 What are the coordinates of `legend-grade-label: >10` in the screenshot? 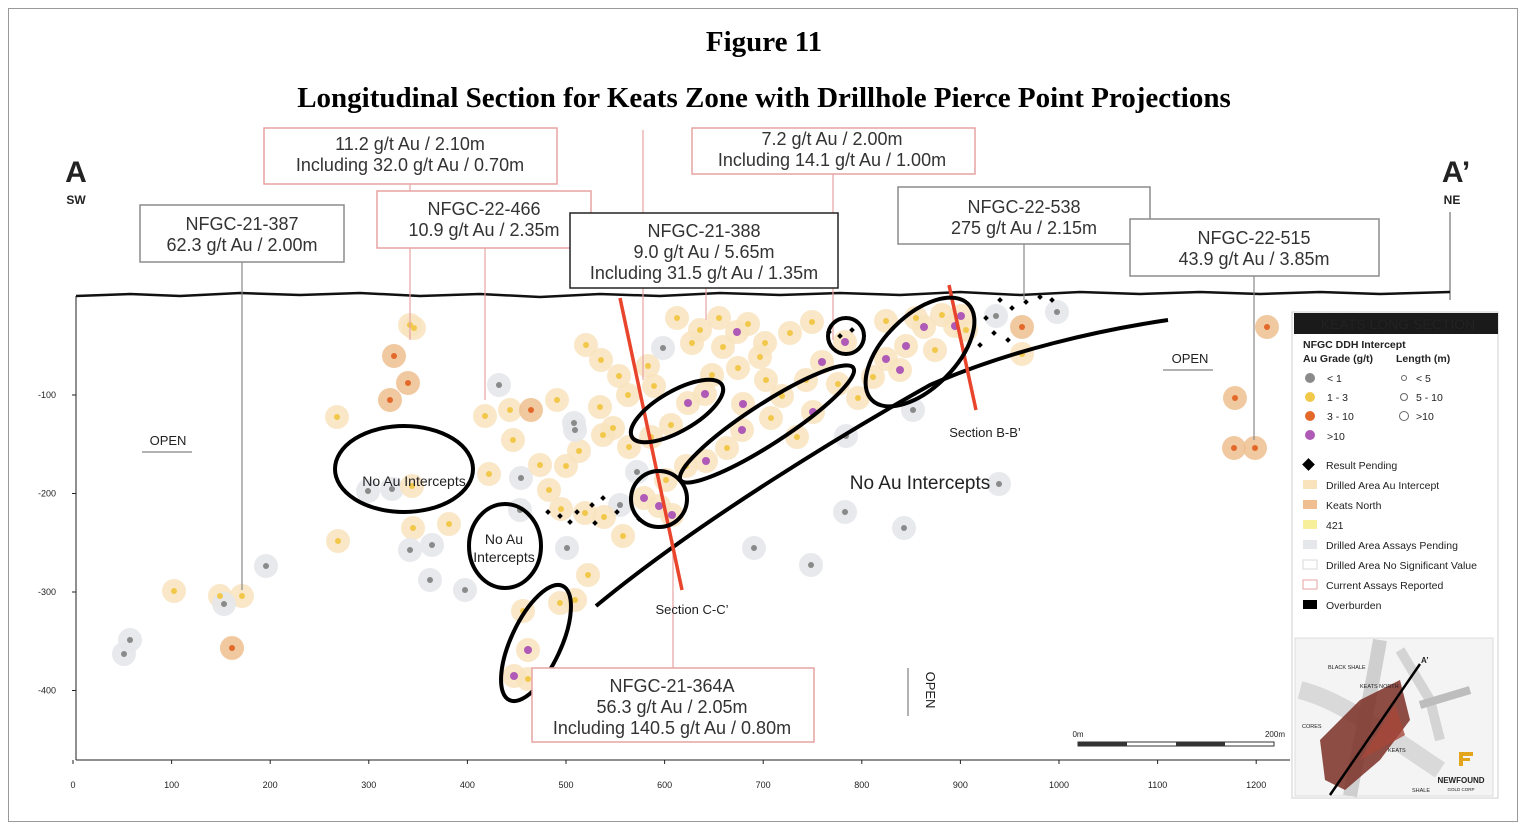 It's located at (1336, 437).